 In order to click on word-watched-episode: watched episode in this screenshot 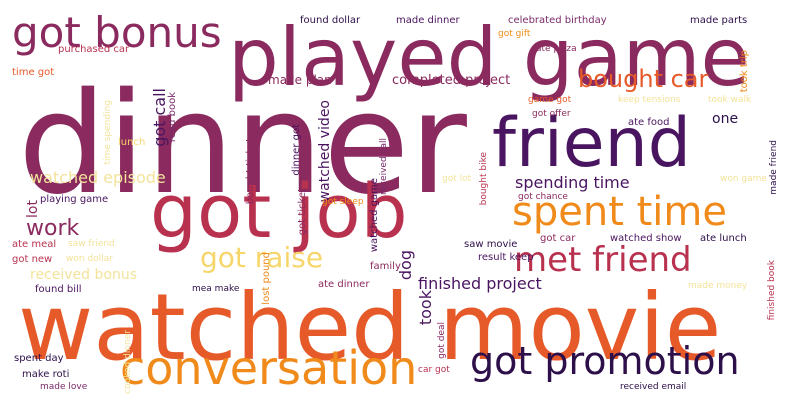, I will do `click(98, 177)`.